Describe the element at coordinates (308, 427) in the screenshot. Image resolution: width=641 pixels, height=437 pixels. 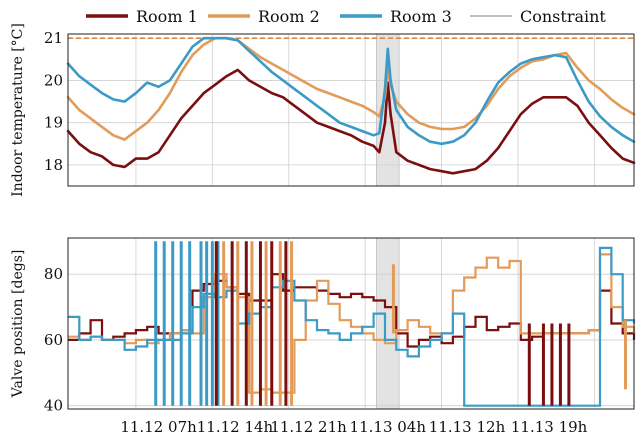
I see `x-tick-label: 11.12 21h` at that location.